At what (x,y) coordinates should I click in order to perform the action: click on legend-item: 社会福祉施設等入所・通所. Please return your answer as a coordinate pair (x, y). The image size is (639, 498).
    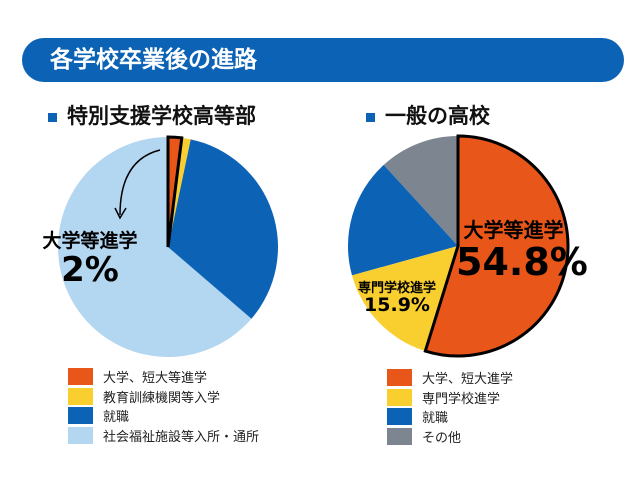
    Looking at the image, I should click on (163, 436).